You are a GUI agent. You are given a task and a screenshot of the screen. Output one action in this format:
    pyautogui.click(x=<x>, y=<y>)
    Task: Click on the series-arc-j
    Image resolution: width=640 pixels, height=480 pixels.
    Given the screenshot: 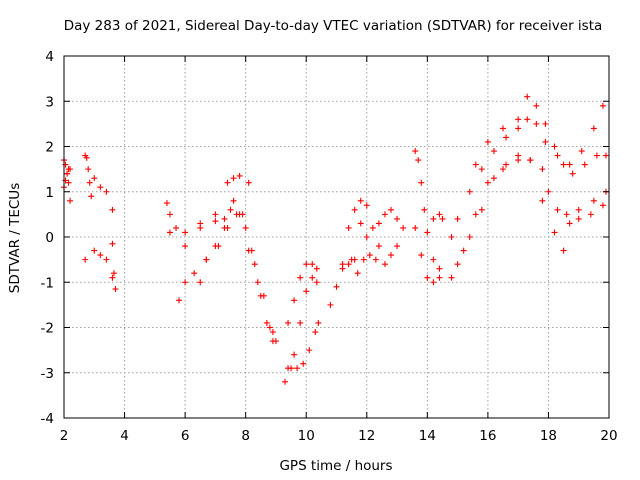 What is the action you would take?
    pyautogui.click(x=236, y=275)
    